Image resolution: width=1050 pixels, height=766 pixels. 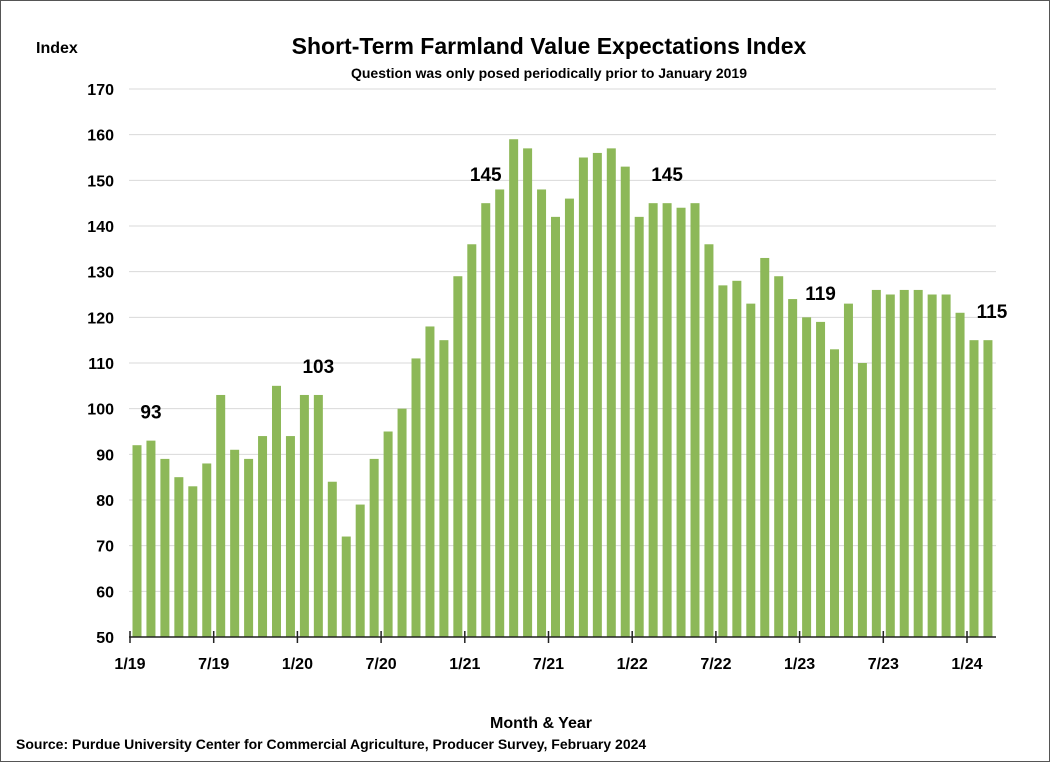 I want to click on y-tick-label: 110, so click(x=101, y=364).